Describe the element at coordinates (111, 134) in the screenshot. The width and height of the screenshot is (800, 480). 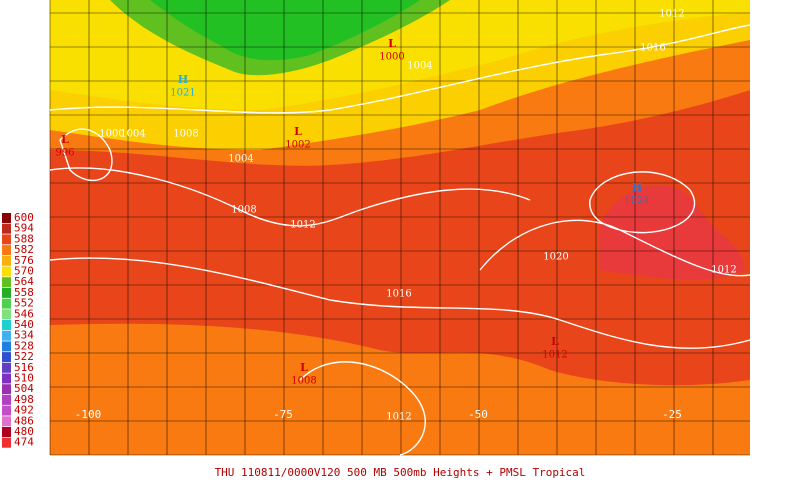
I see `contour-label: 1000` at that location.